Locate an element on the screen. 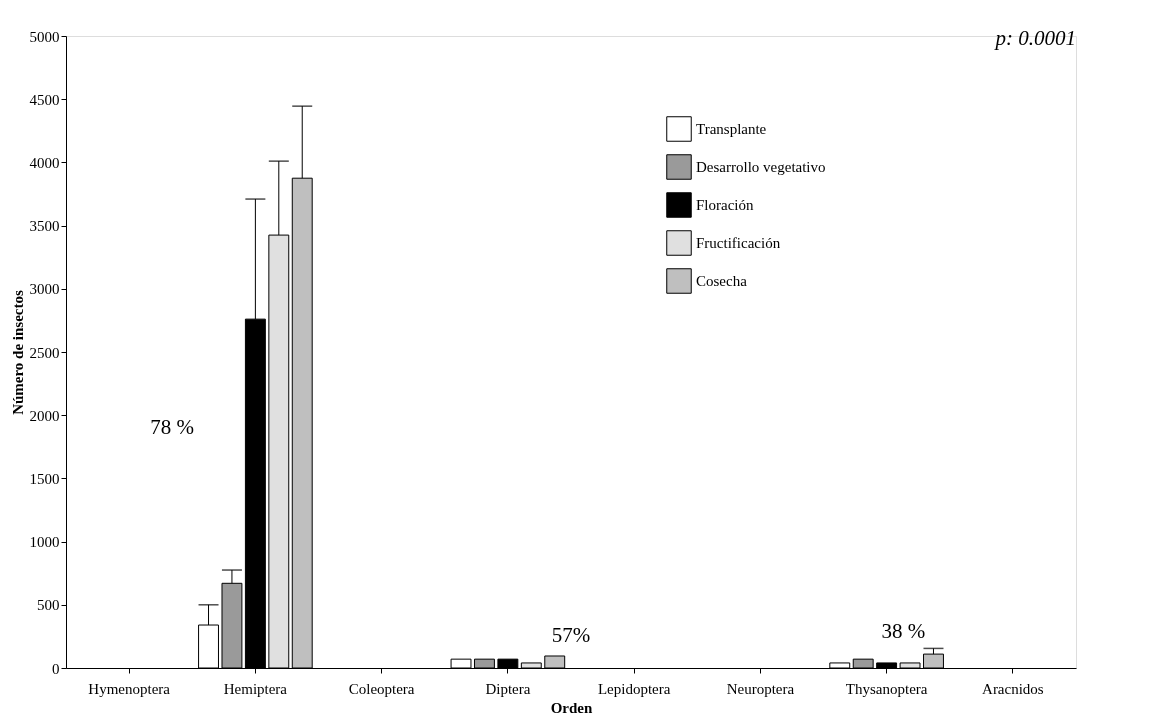 This screenshot has width=1152, height=726. x-axis-title: Orden is located at coordinates (571, 707).